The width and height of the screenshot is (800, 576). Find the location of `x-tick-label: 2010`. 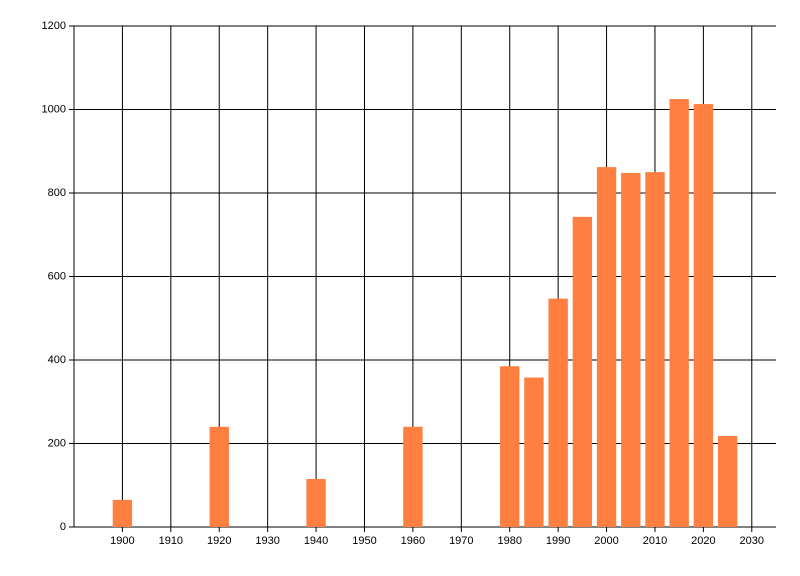

x-tick-label: 2010 is located at coordinates (655, 541).